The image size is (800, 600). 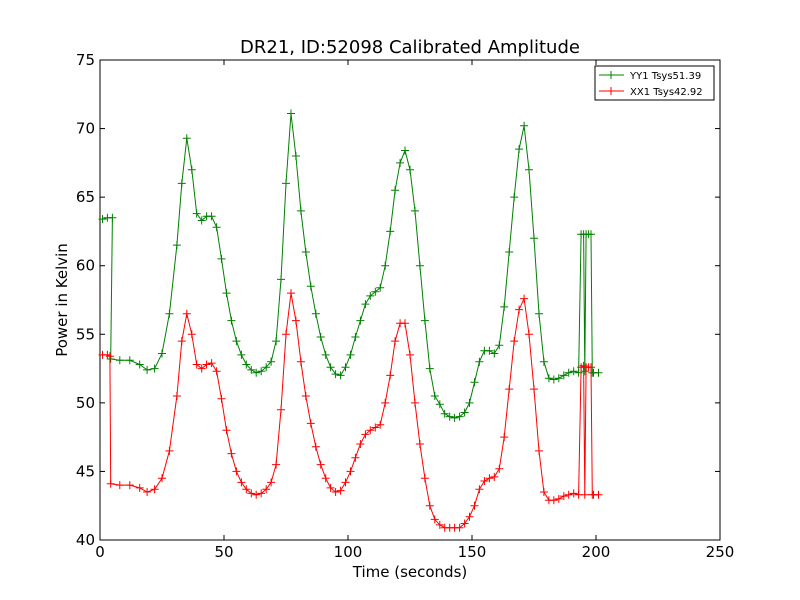 What do you see at coordinates (720, 552) in the screenshot?
I see `x-tick-label: 250` at bounding box center [720, 552].